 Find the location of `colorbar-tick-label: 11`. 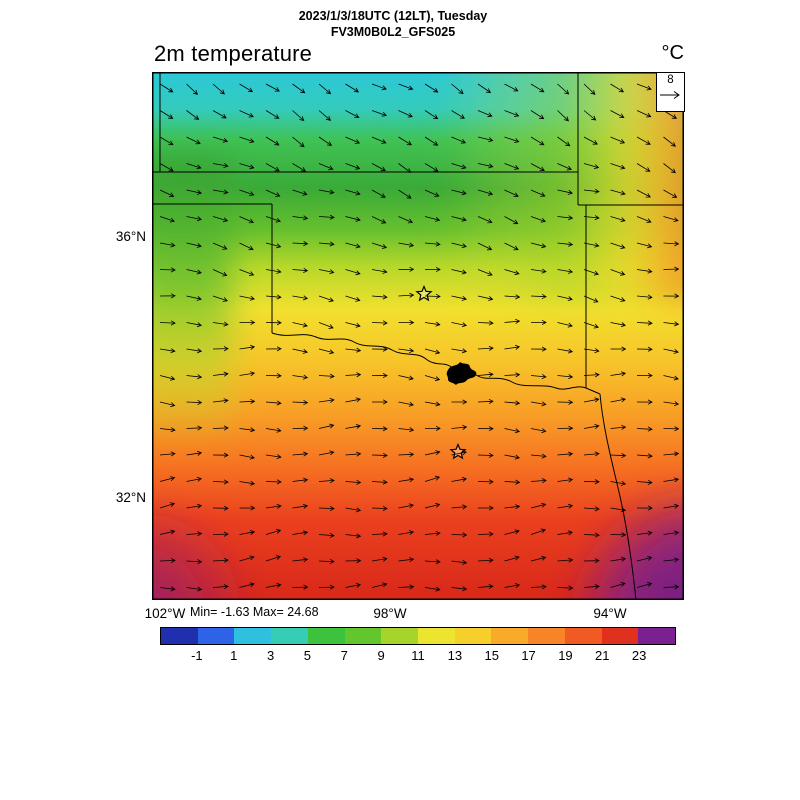

colorbar-tick-label: 11 is located at coordinates (418, 655).